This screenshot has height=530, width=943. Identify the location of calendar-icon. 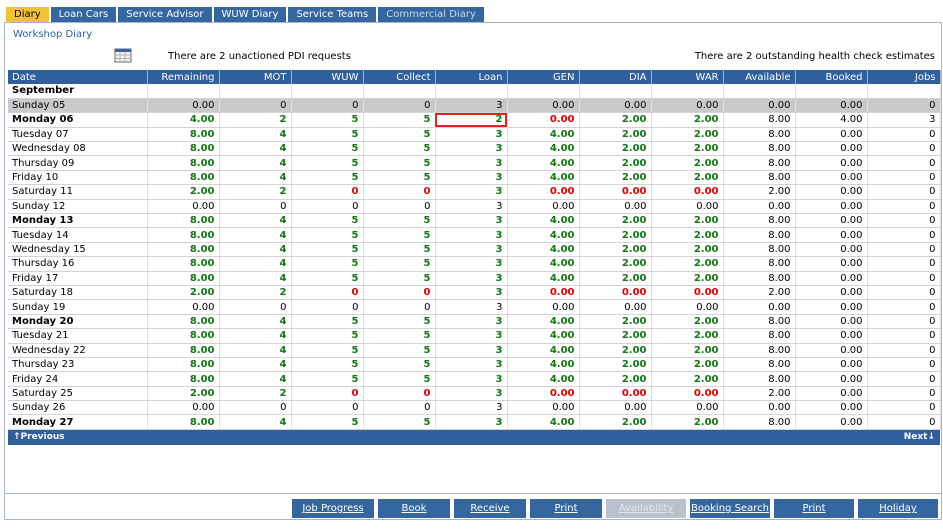
(123, 55).